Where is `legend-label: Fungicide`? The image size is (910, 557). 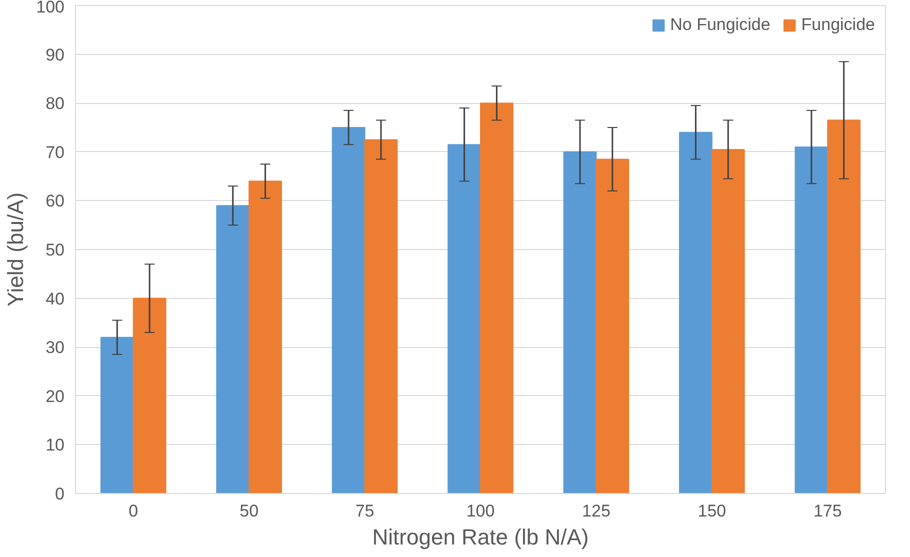
legend-label: Fungicide is located at coordinates (838, 25).